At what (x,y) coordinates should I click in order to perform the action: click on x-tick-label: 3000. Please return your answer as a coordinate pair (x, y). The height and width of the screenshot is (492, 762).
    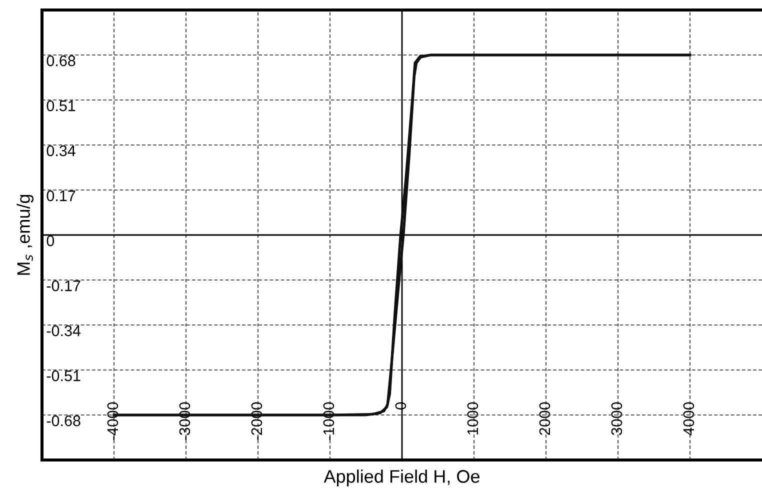
    Looking at the image, I should click on (616, 419).